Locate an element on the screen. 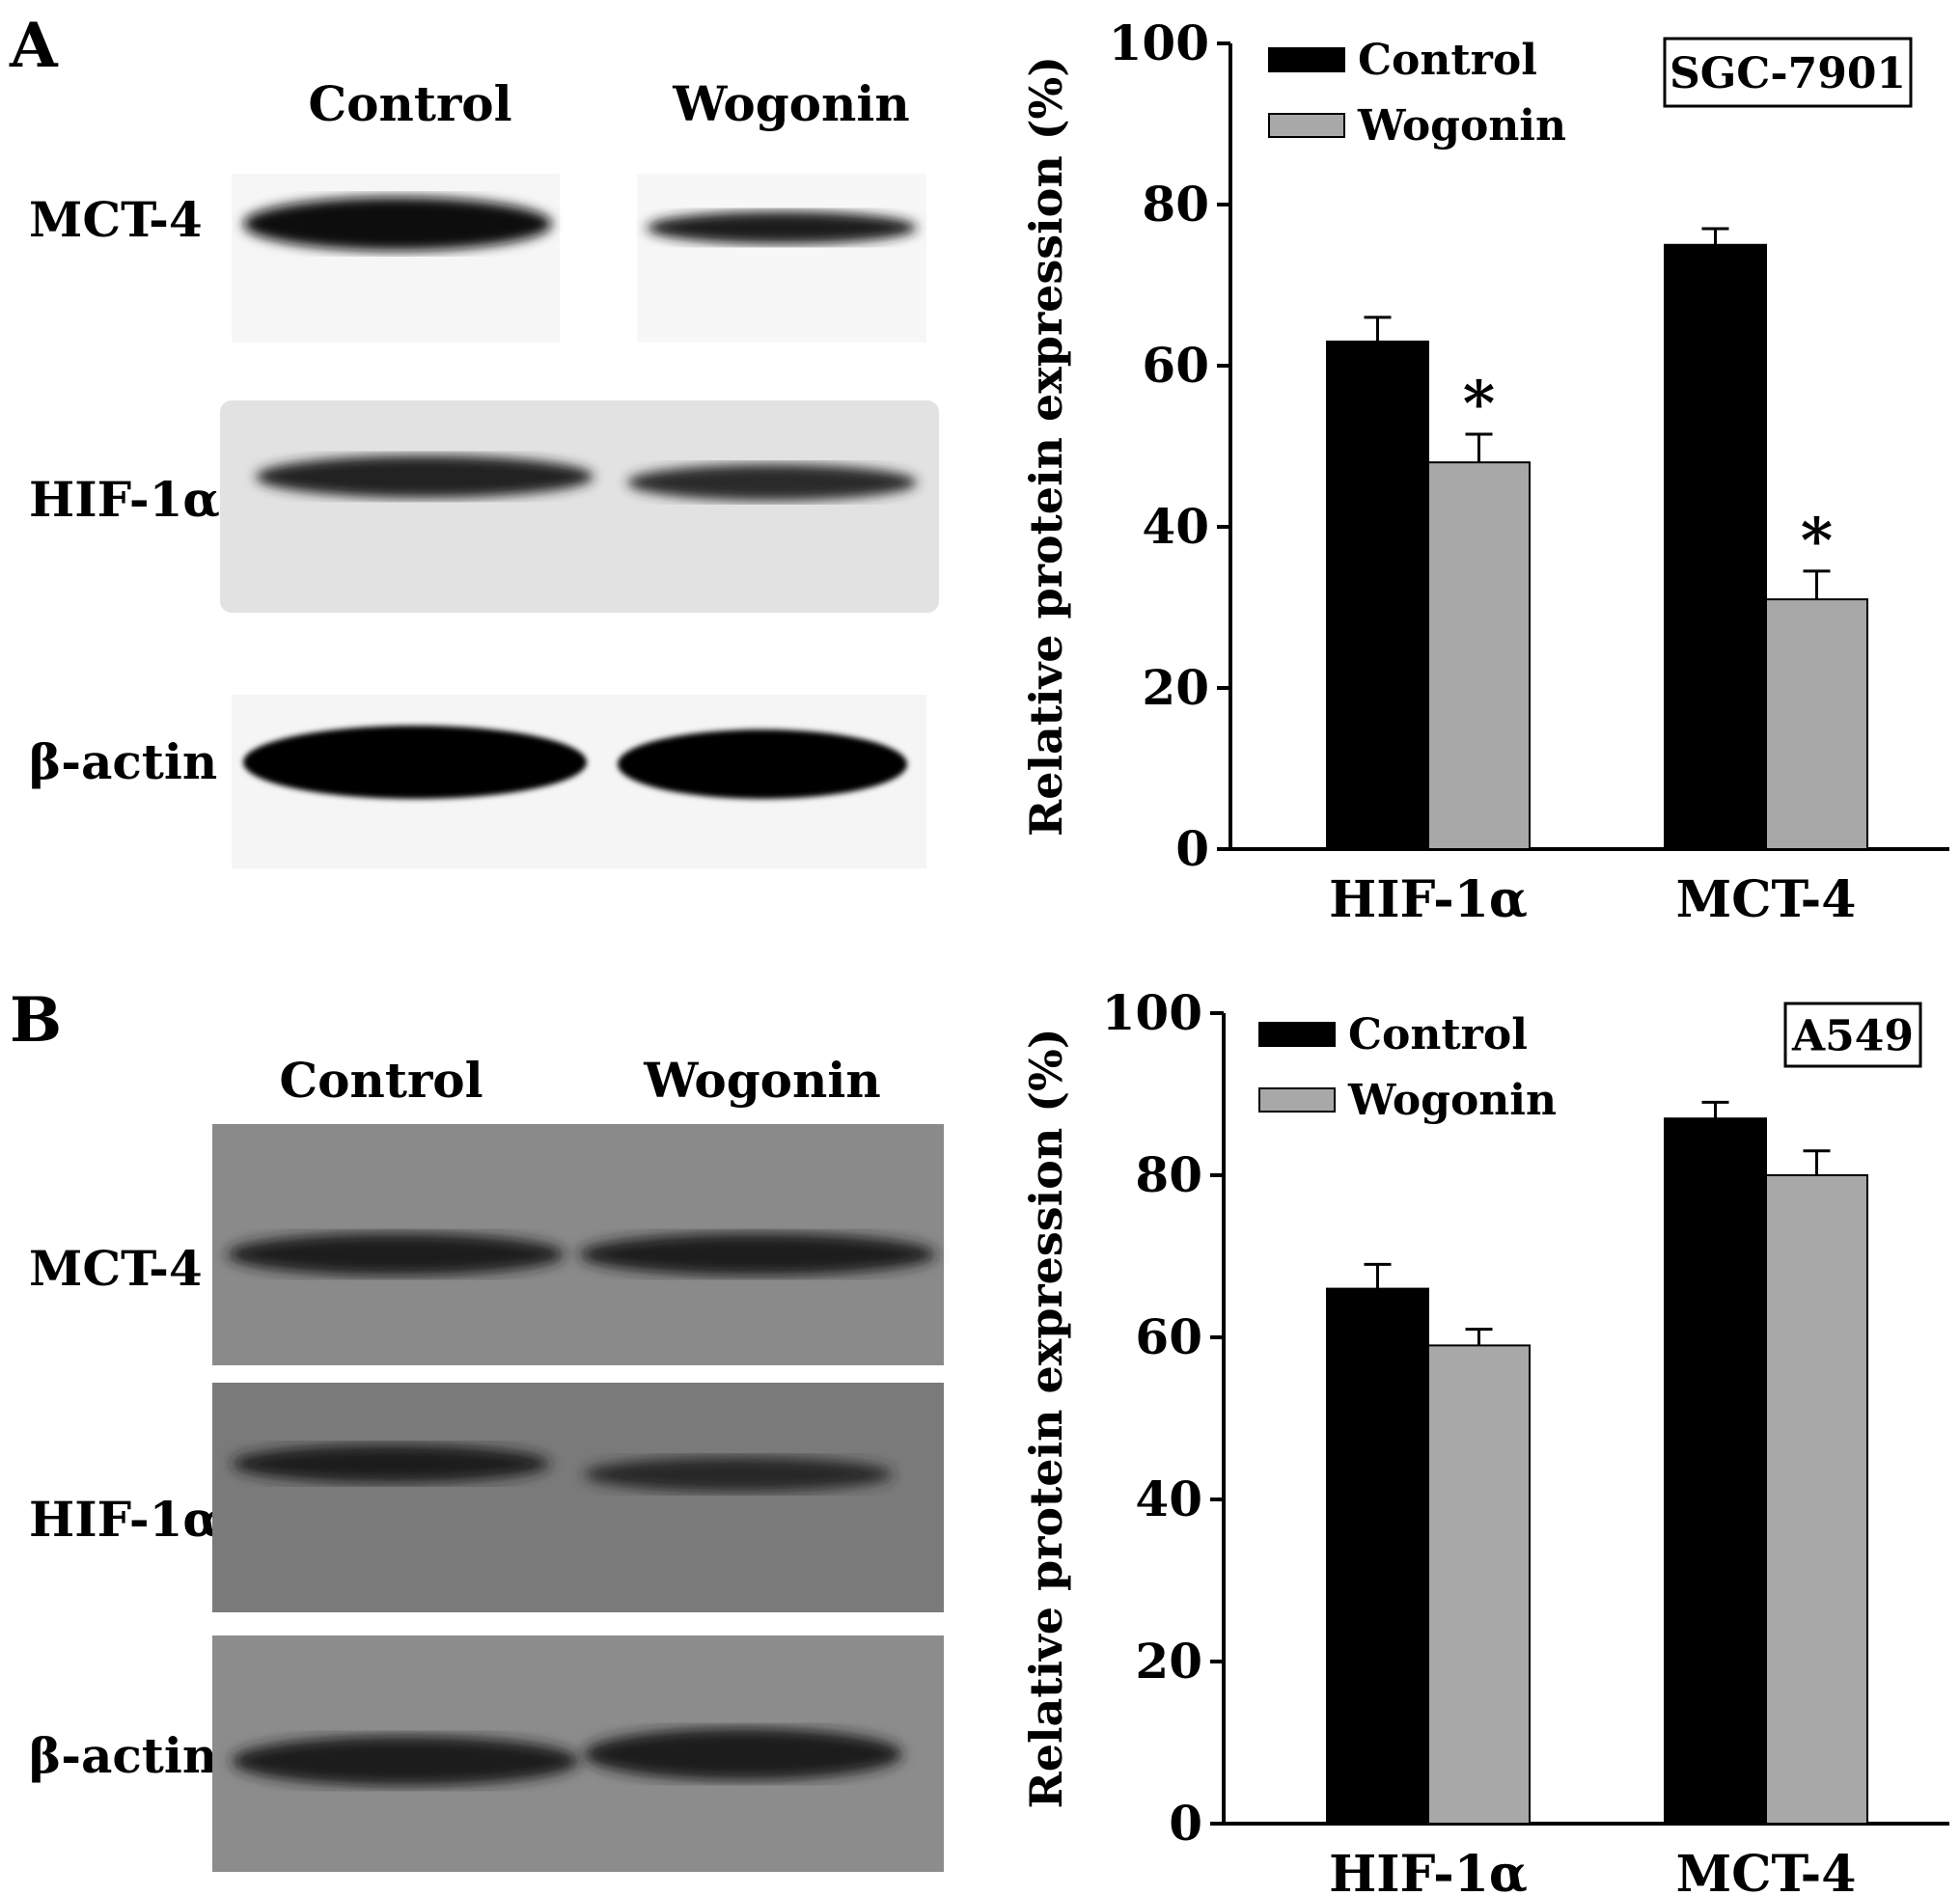  band-b-mct4-wogonin is located at coordinates (757, 1254).